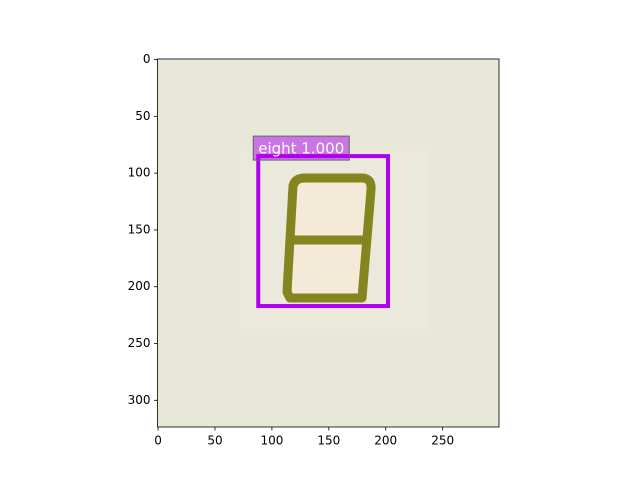 Image resolution: width=640 pixels, height=480 pixels. What do you see at coordinates (158, 441) in the screenshot?
I see `x-tick-label: 0` at bounding box center [158, 441].